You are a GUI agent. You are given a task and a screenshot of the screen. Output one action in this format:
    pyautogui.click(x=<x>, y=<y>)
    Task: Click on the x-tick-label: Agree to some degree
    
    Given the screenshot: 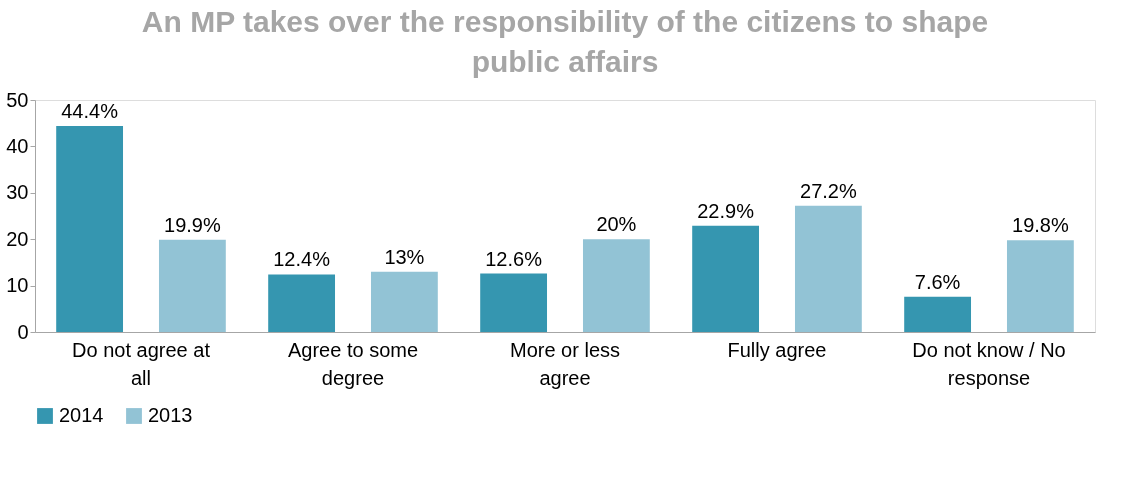 What is the action you would take?
    pyautogui.click(x=353, y=363)
    